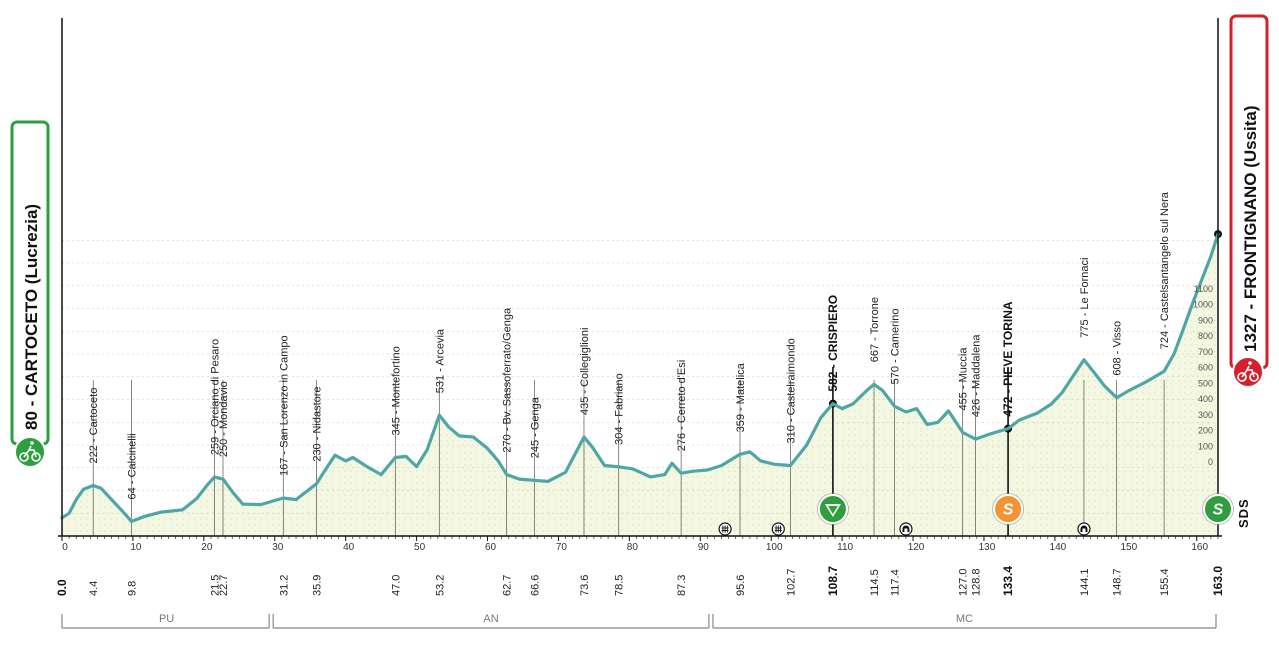  I want to click on km-marker-label: 87.3, so click(682, 585).